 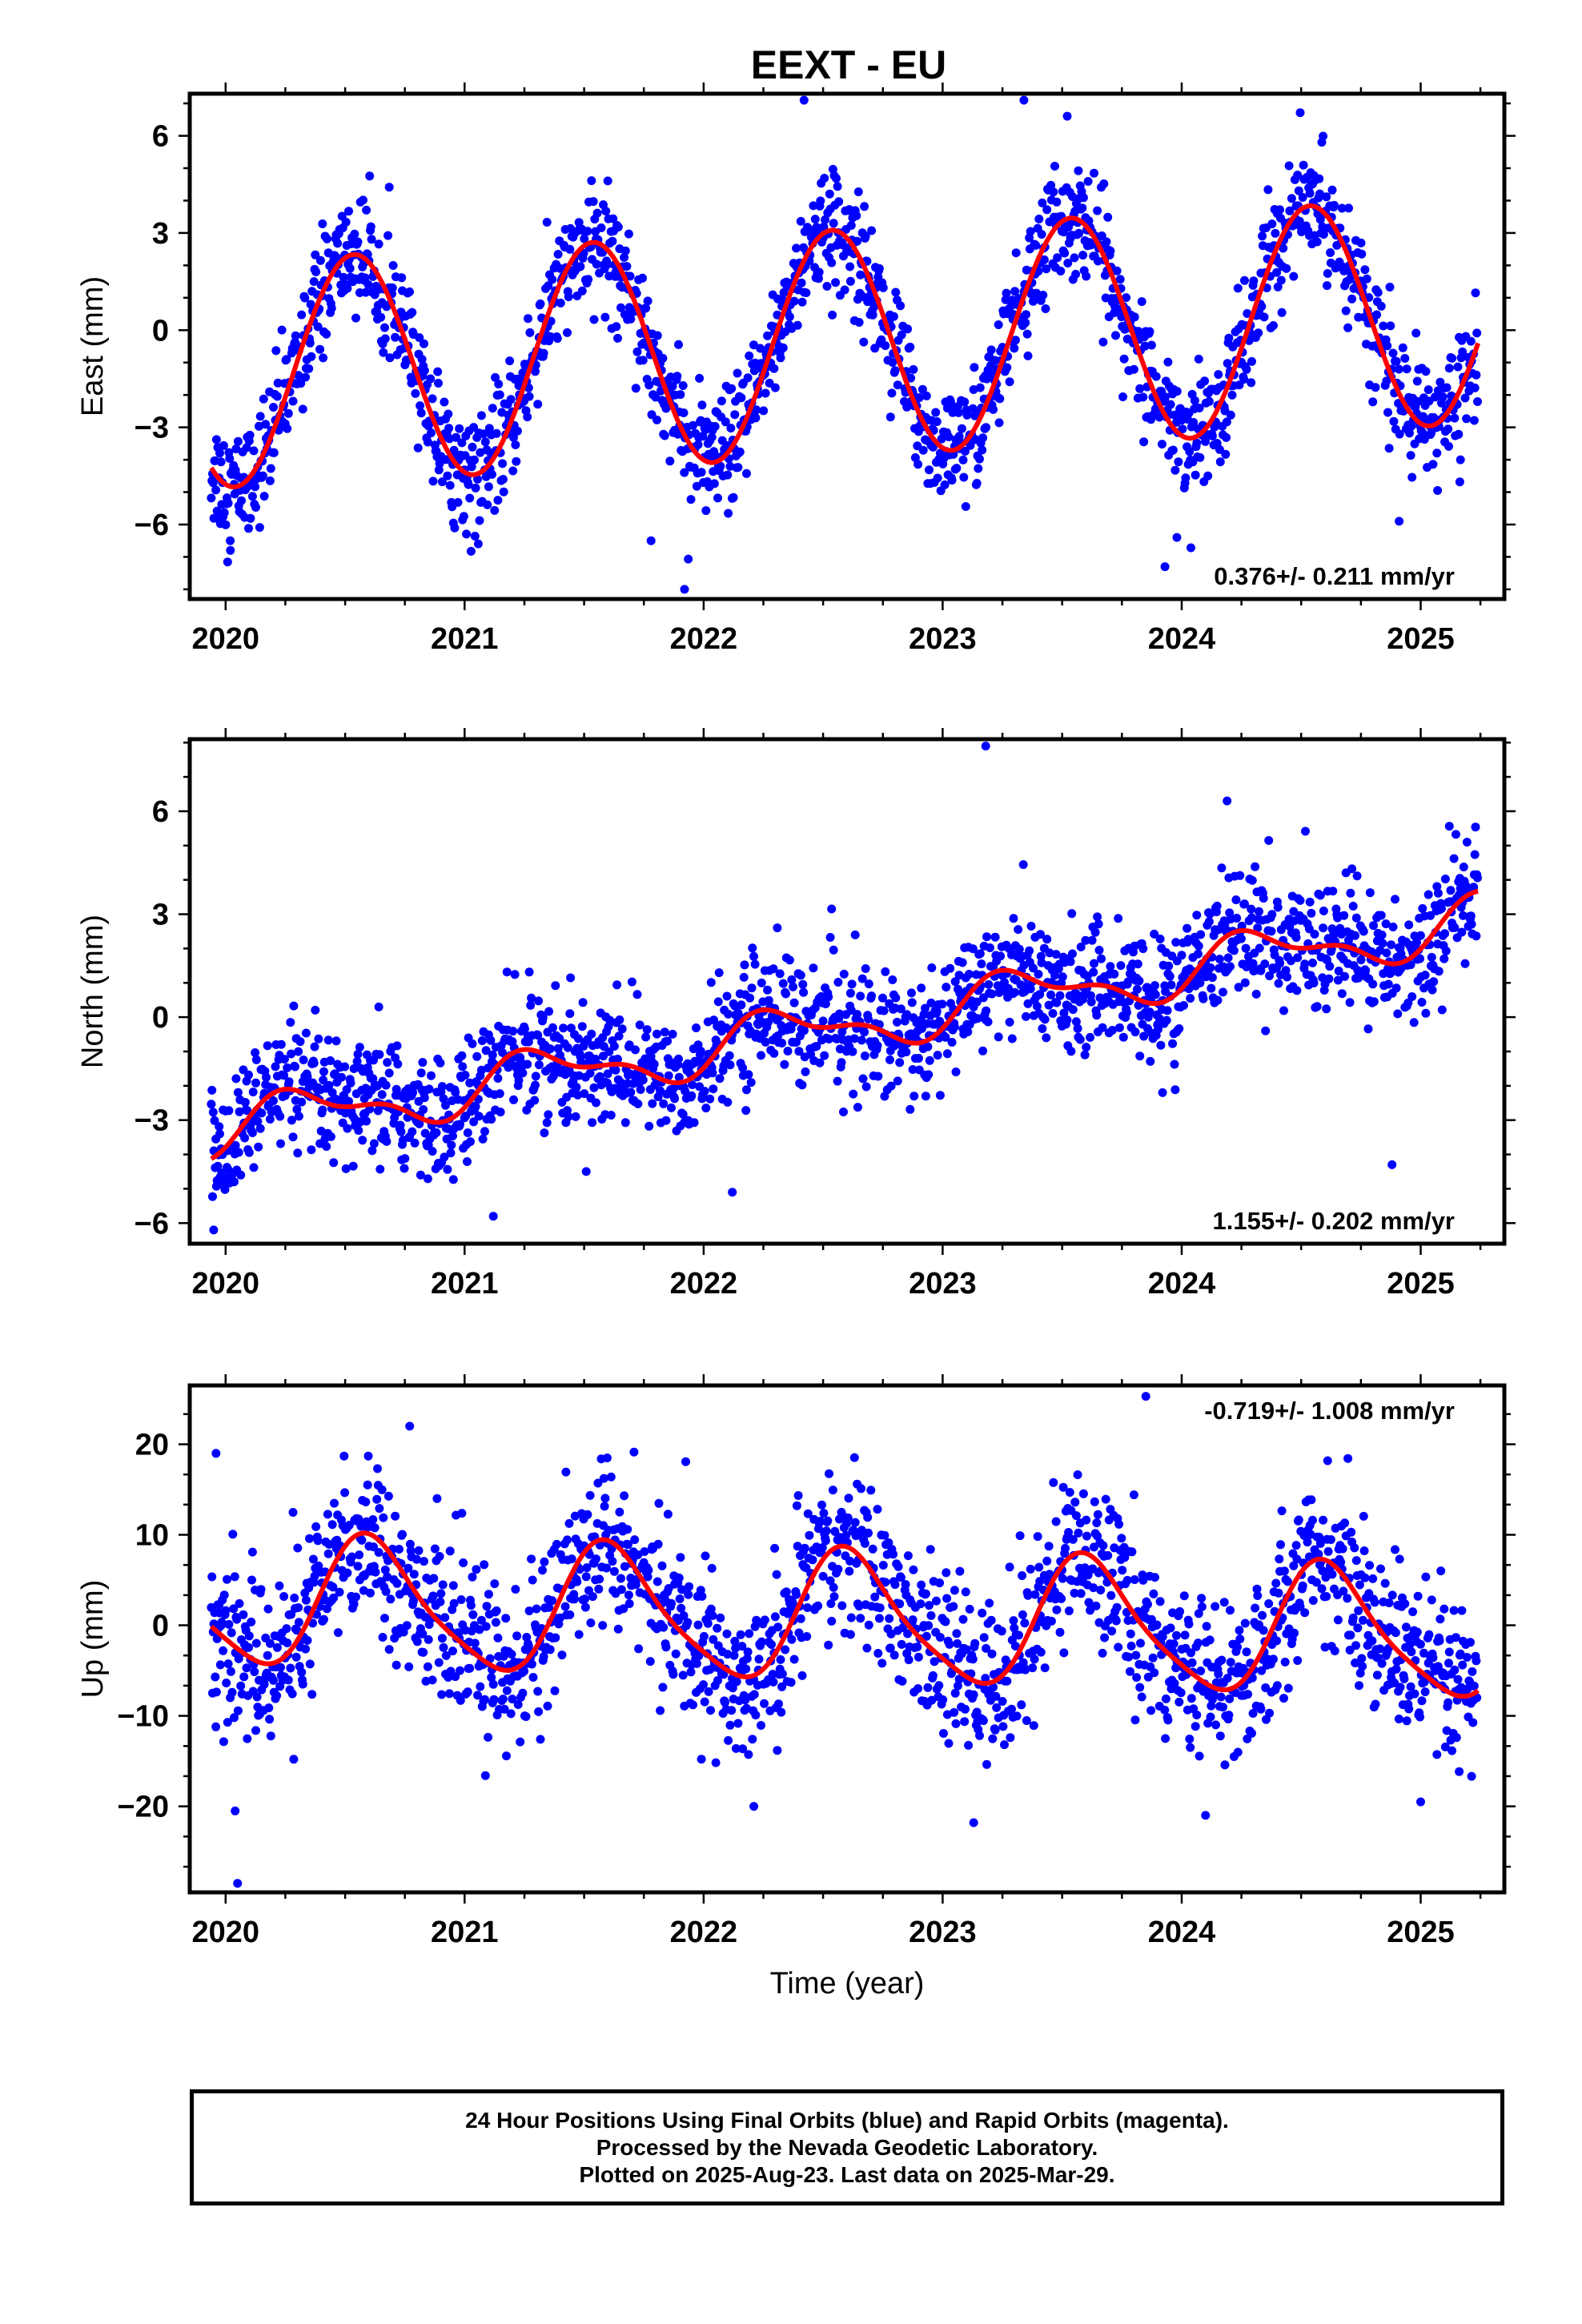 What do you see at coordinates (845, 1025) in the screenshot?
I see `model-fit-line` at bounding box center [845, 1025].